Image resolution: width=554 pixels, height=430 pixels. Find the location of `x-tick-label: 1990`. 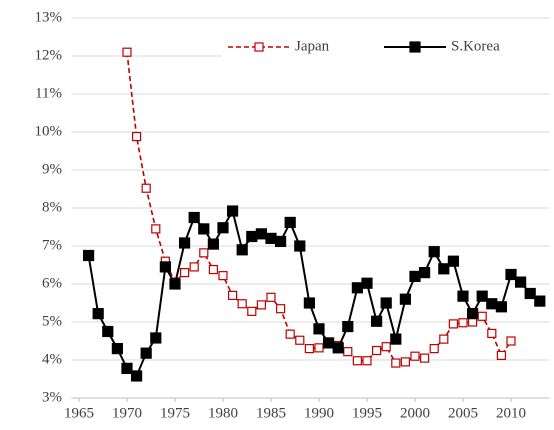

x-tick-label: 1990 is located at coordinates (319, 413).